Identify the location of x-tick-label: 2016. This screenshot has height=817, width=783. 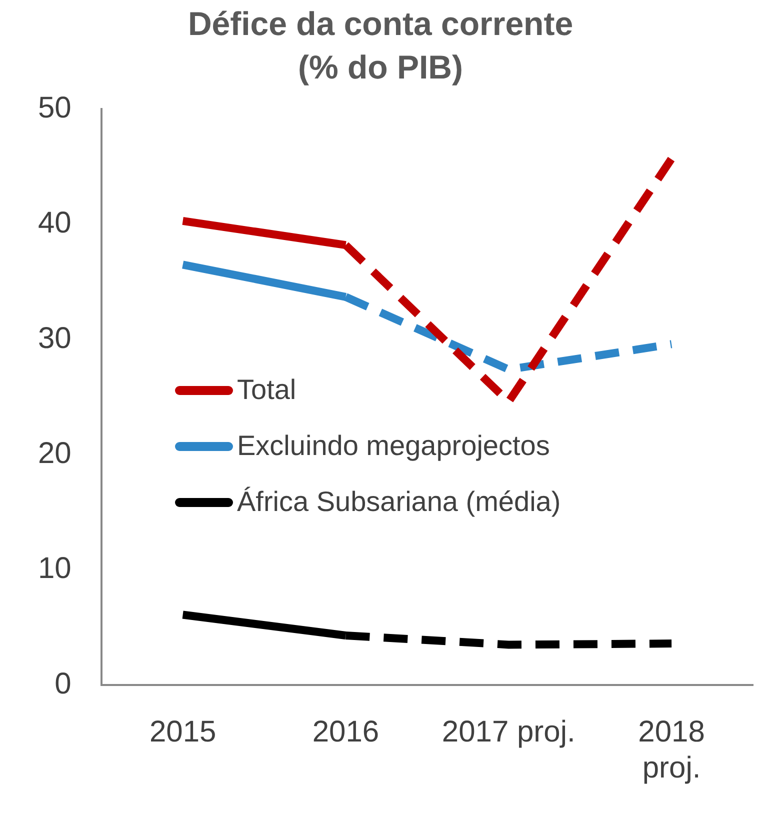
(346, 731).